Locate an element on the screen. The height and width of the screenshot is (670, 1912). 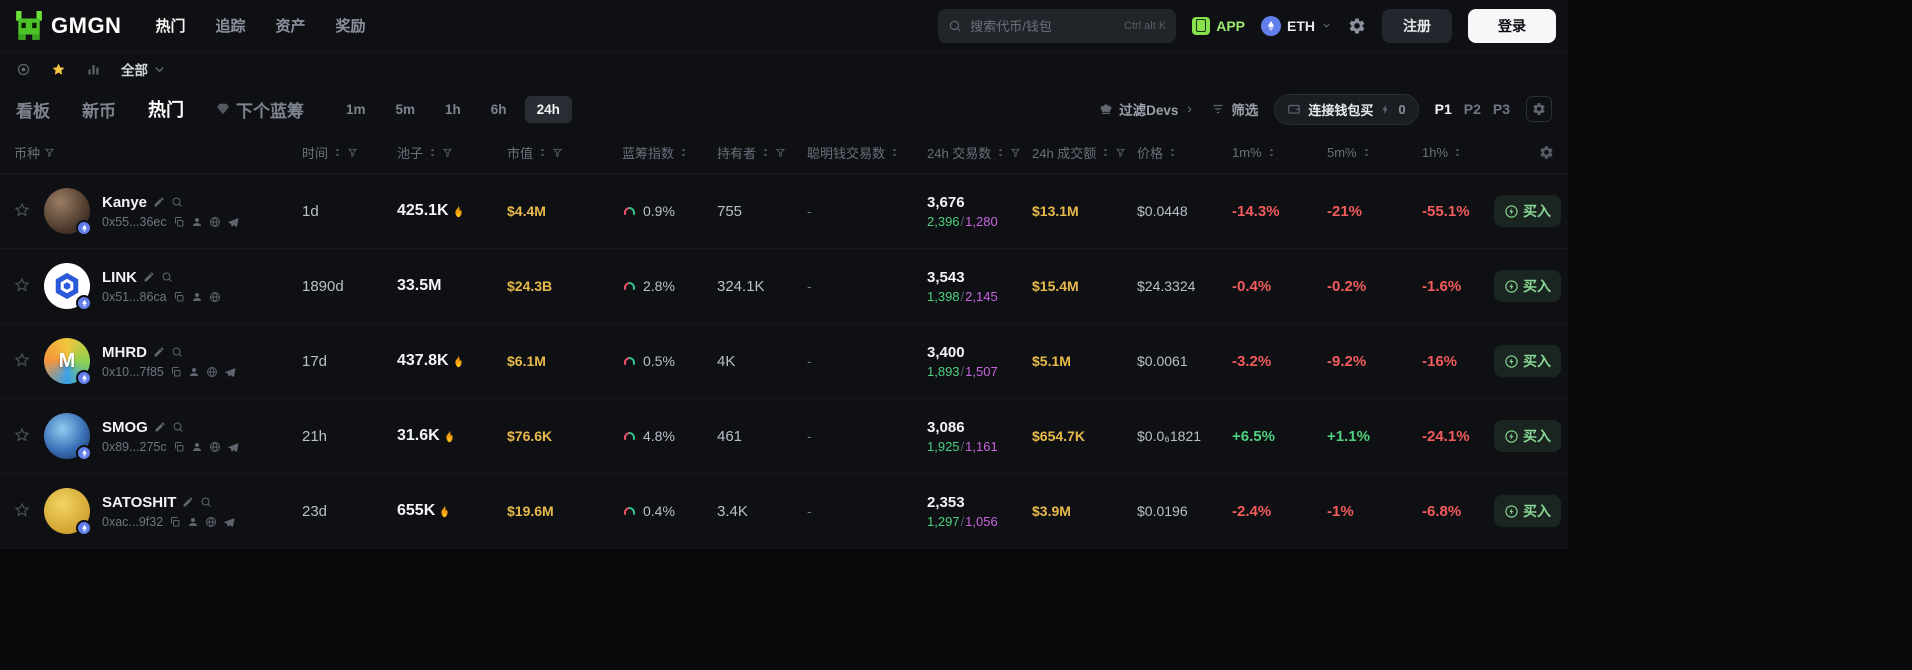
table-row: SMOG 0x89...275c 21h 31.6K $76.6K 4.8% is located at coordinates (784, 436).